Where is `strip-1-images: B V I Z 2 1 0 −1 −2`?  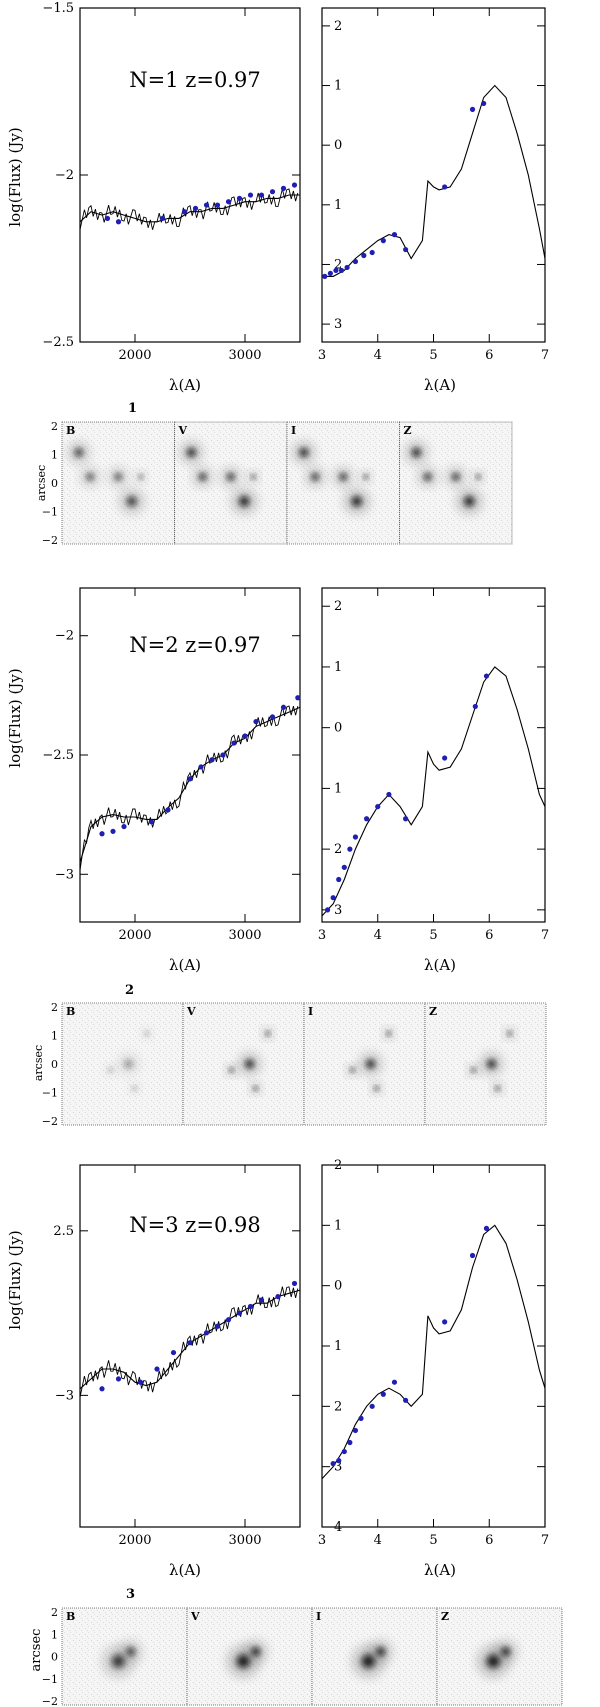
strip-1-images: B V I Z 2 1 0 −1 −2 is located at coordinates (277, 483).